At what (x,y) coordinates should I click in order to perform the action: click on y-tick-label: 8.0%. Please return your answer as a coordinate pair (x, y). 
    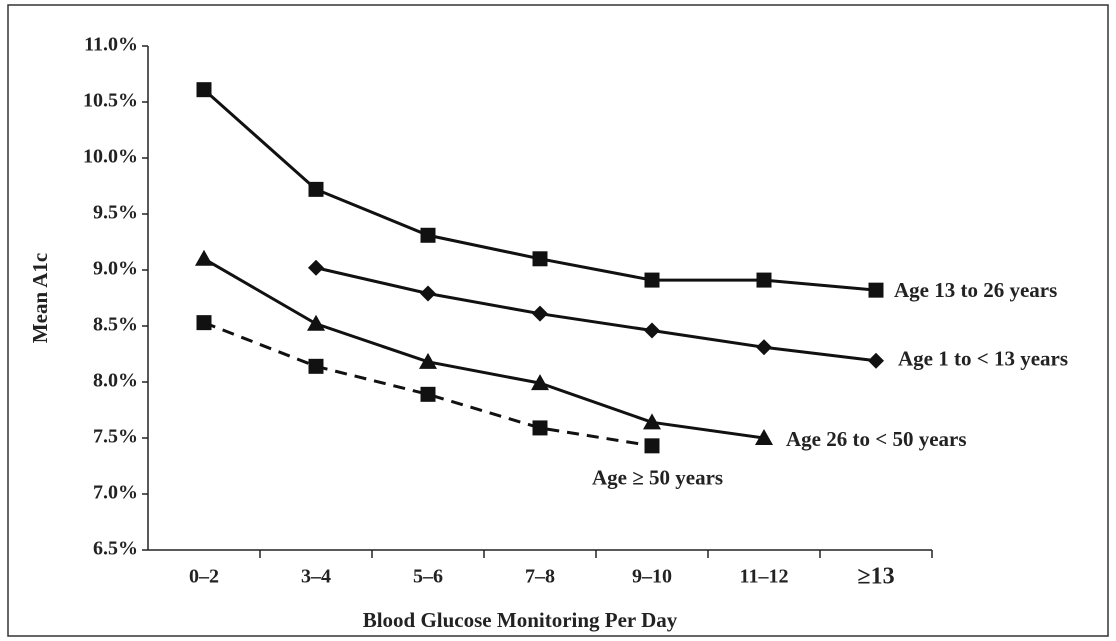
    Looking at the image, I should click on (115, 381).